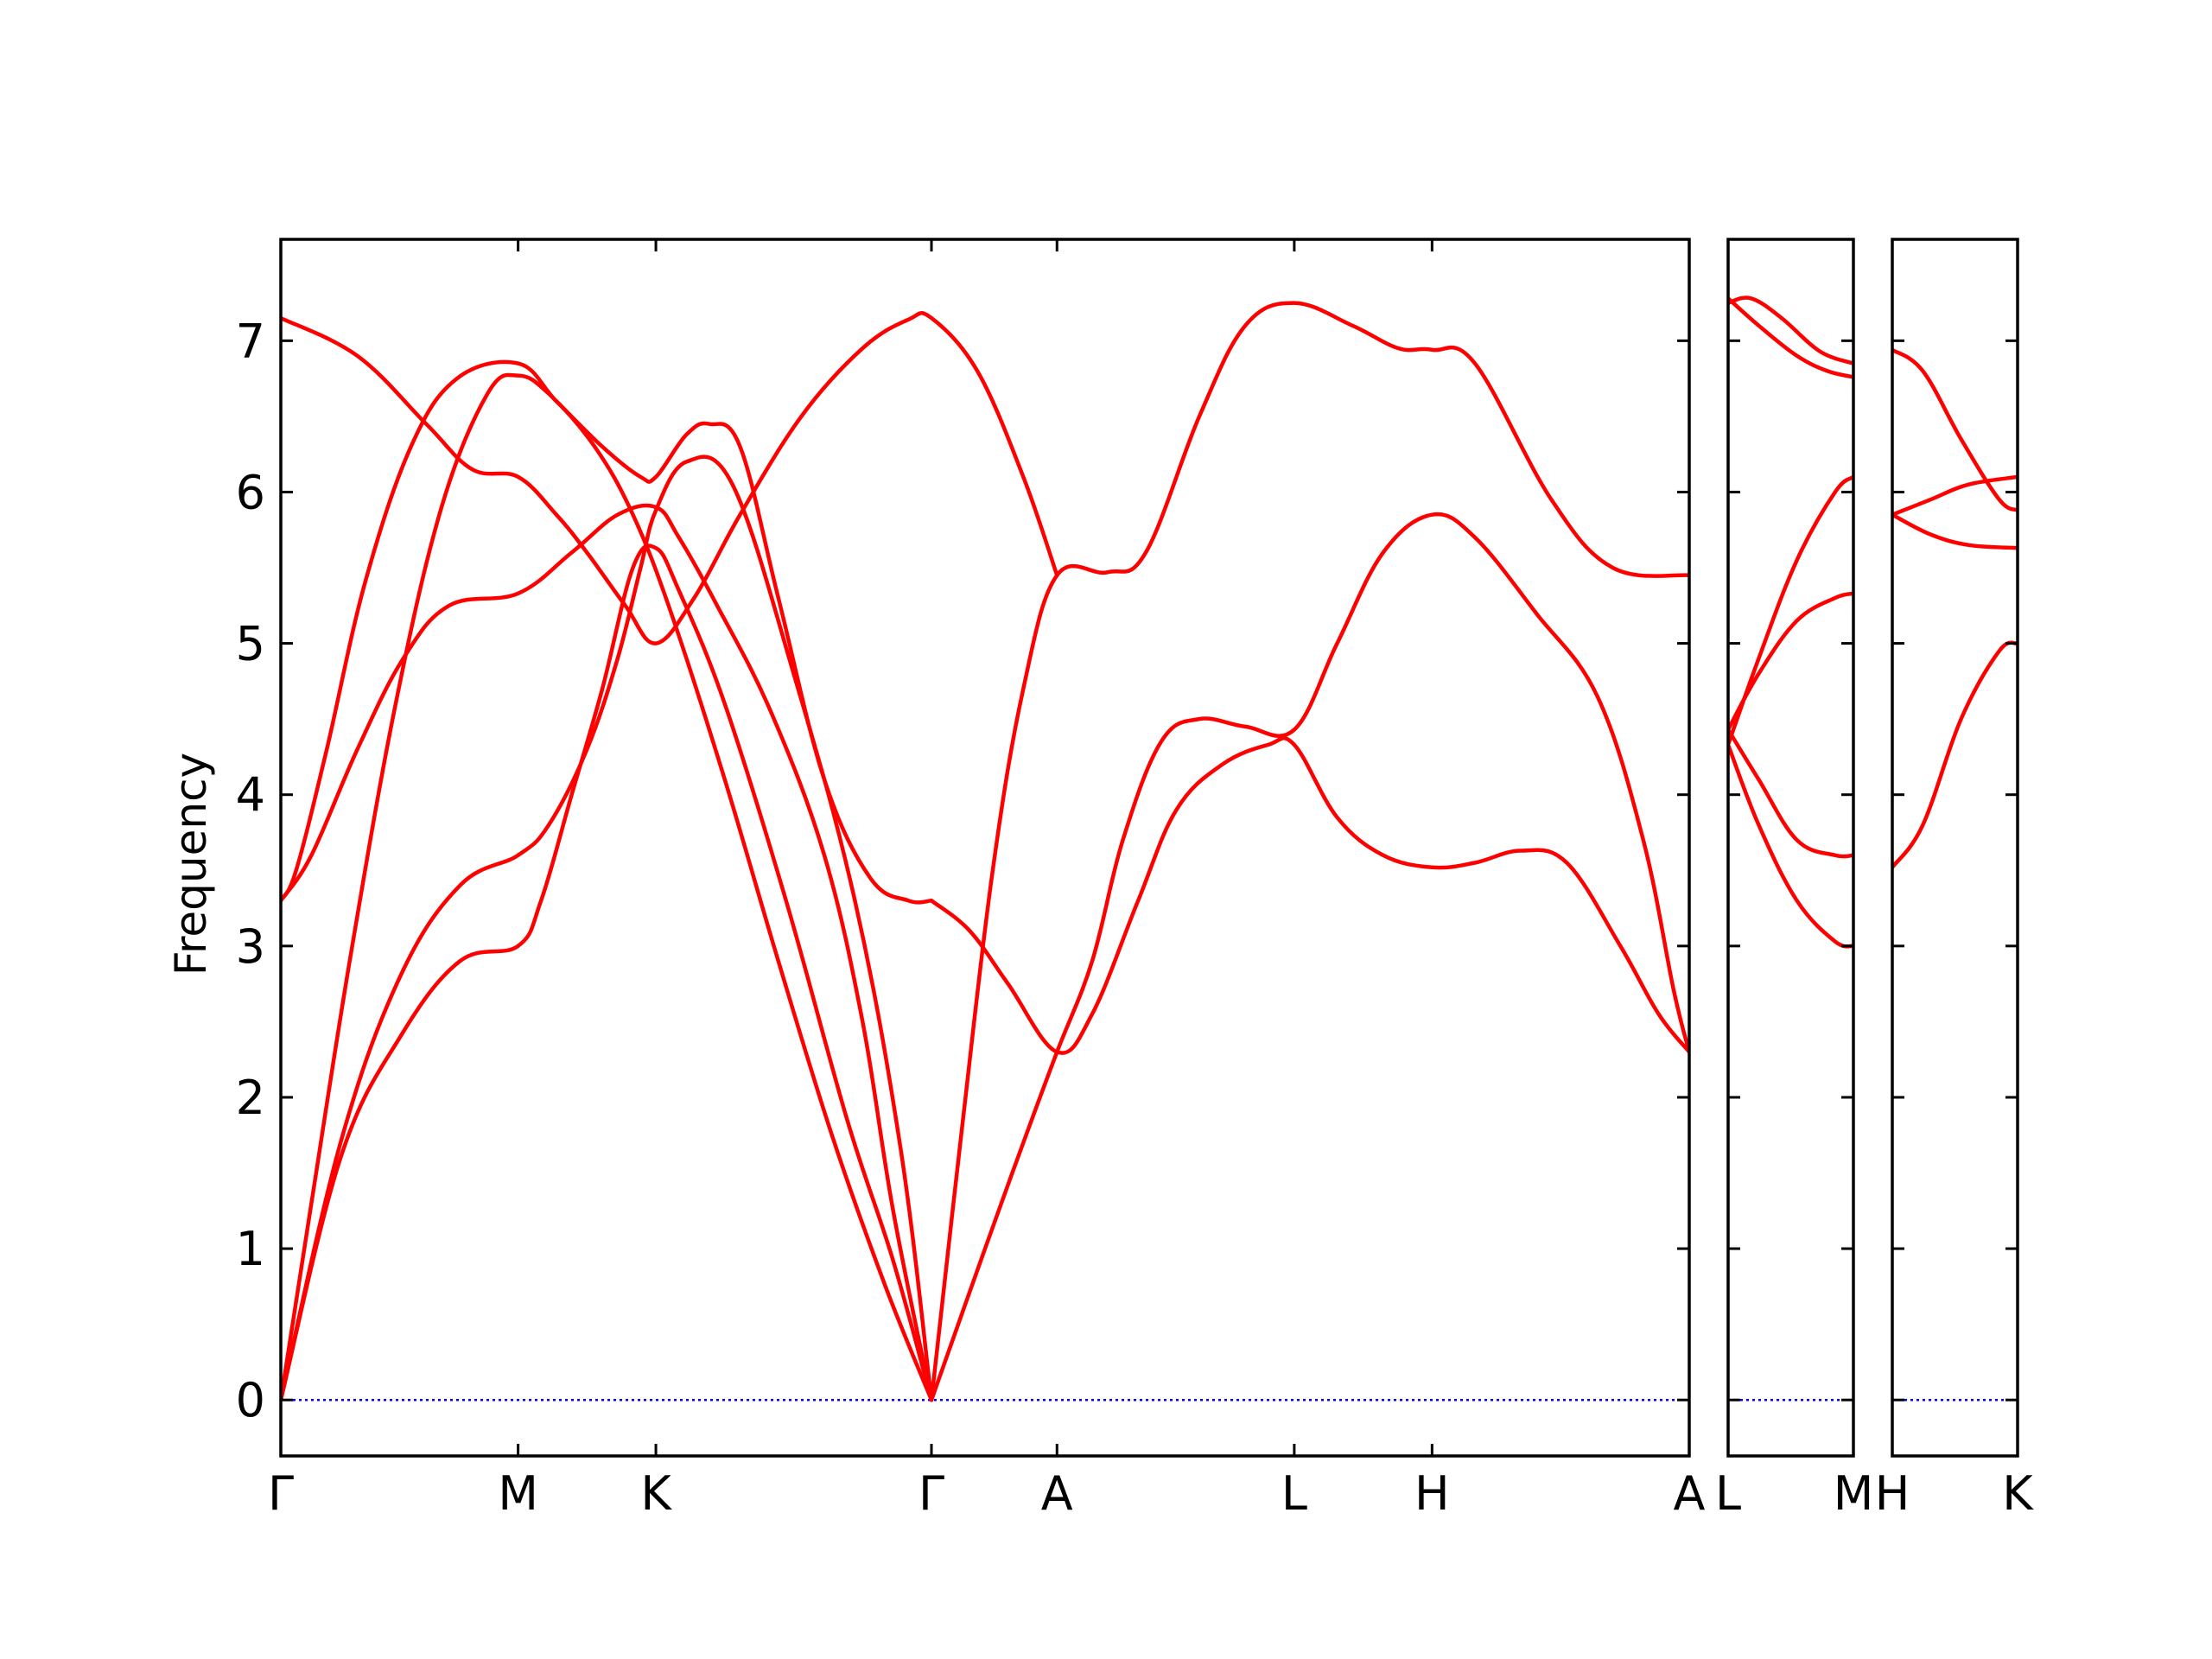  What do you see at coordinates (191, 864) in the screenshot?
I see `y-axis-label: Frequency` at bounding box center [191, 864].